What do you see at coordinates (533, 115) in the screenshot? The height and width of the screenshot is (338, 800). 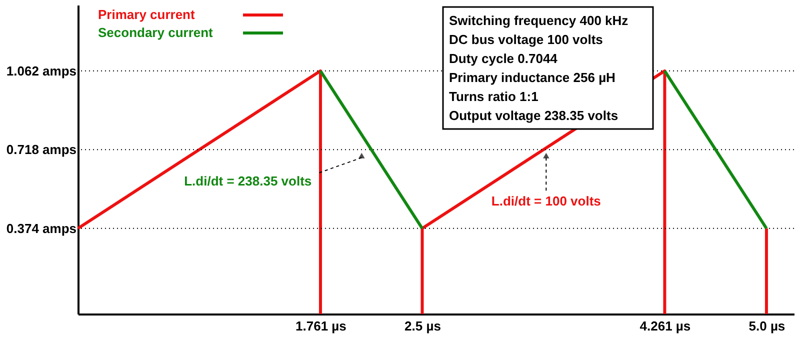 I see `annotation: Output voltage 238.35 volts` at bounding box center [533, 115].